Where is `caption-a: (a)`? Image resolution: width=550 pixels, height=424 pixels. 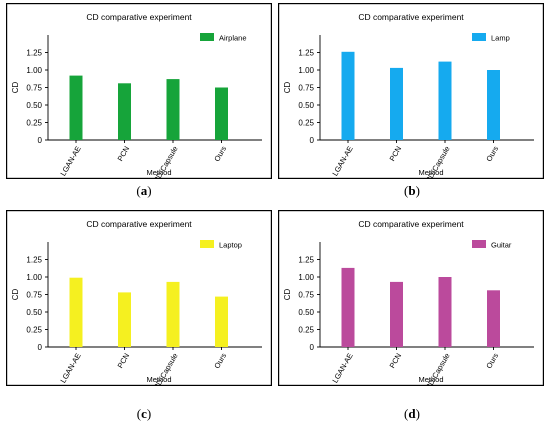 caption-a: (a) is located at coordinates (144, 190).